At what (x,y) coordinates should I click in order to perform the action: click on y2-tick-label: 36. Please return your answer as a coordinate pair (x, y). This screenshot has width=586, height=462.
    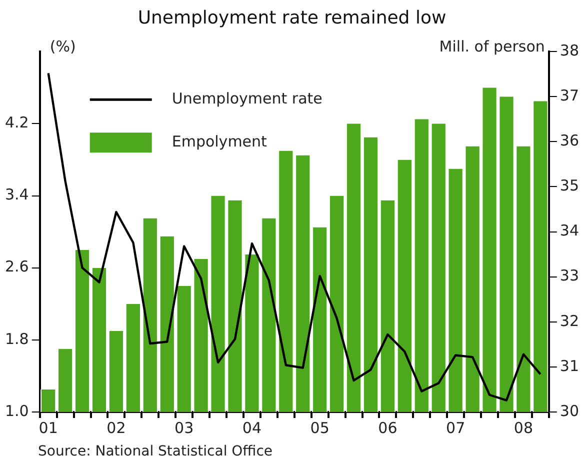
    Looking at the image, I should click on (570, 141).